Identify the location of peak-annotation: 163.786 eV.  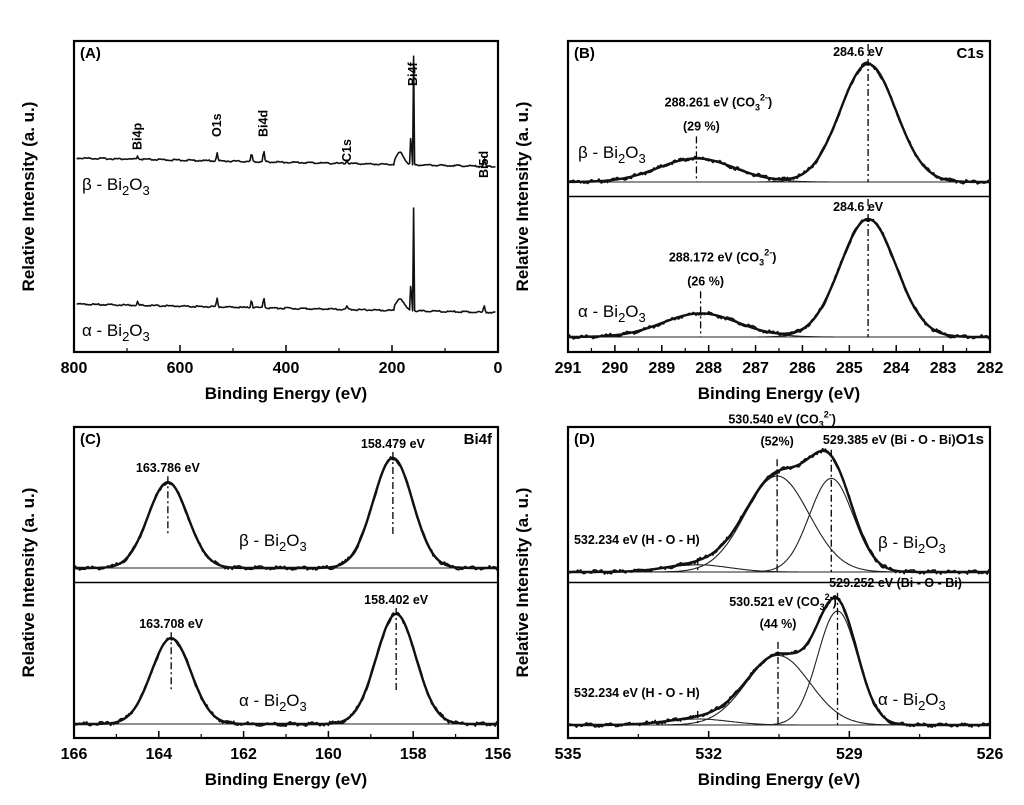
(168, 468).